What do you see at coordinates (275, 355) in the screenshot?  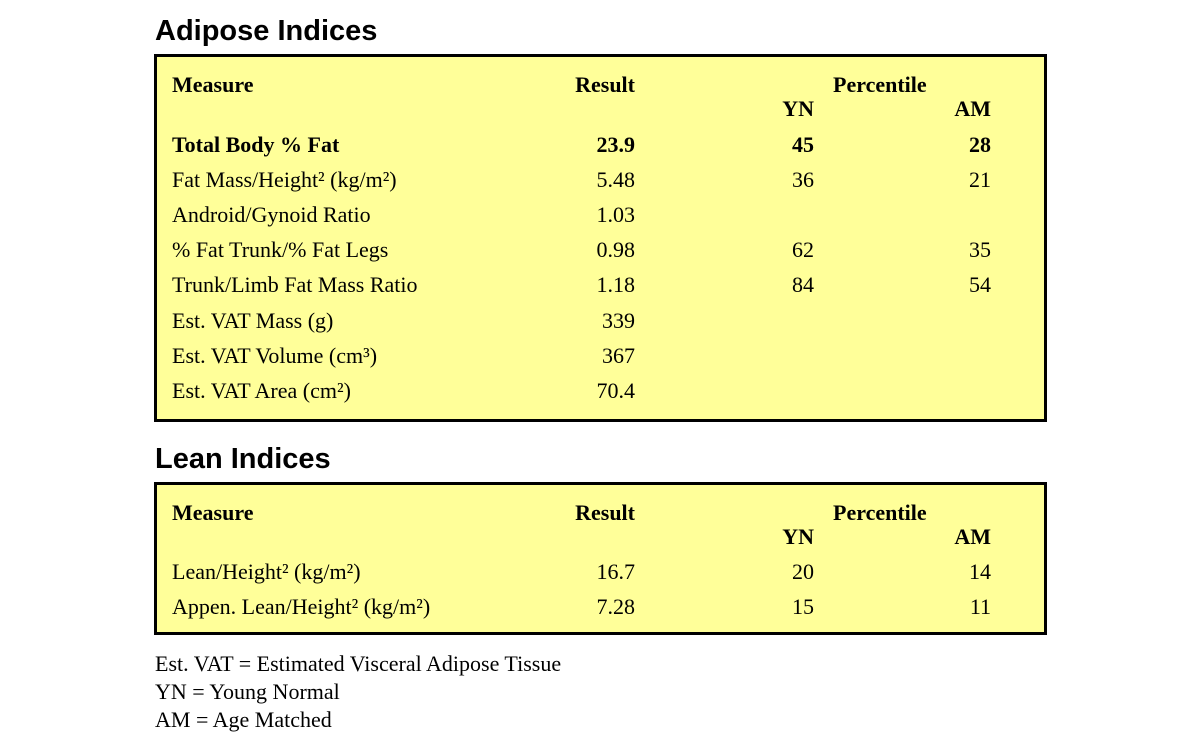 I see `row-measure: Est. VAT Volume (cm³)` at bounding box center [275, 355].